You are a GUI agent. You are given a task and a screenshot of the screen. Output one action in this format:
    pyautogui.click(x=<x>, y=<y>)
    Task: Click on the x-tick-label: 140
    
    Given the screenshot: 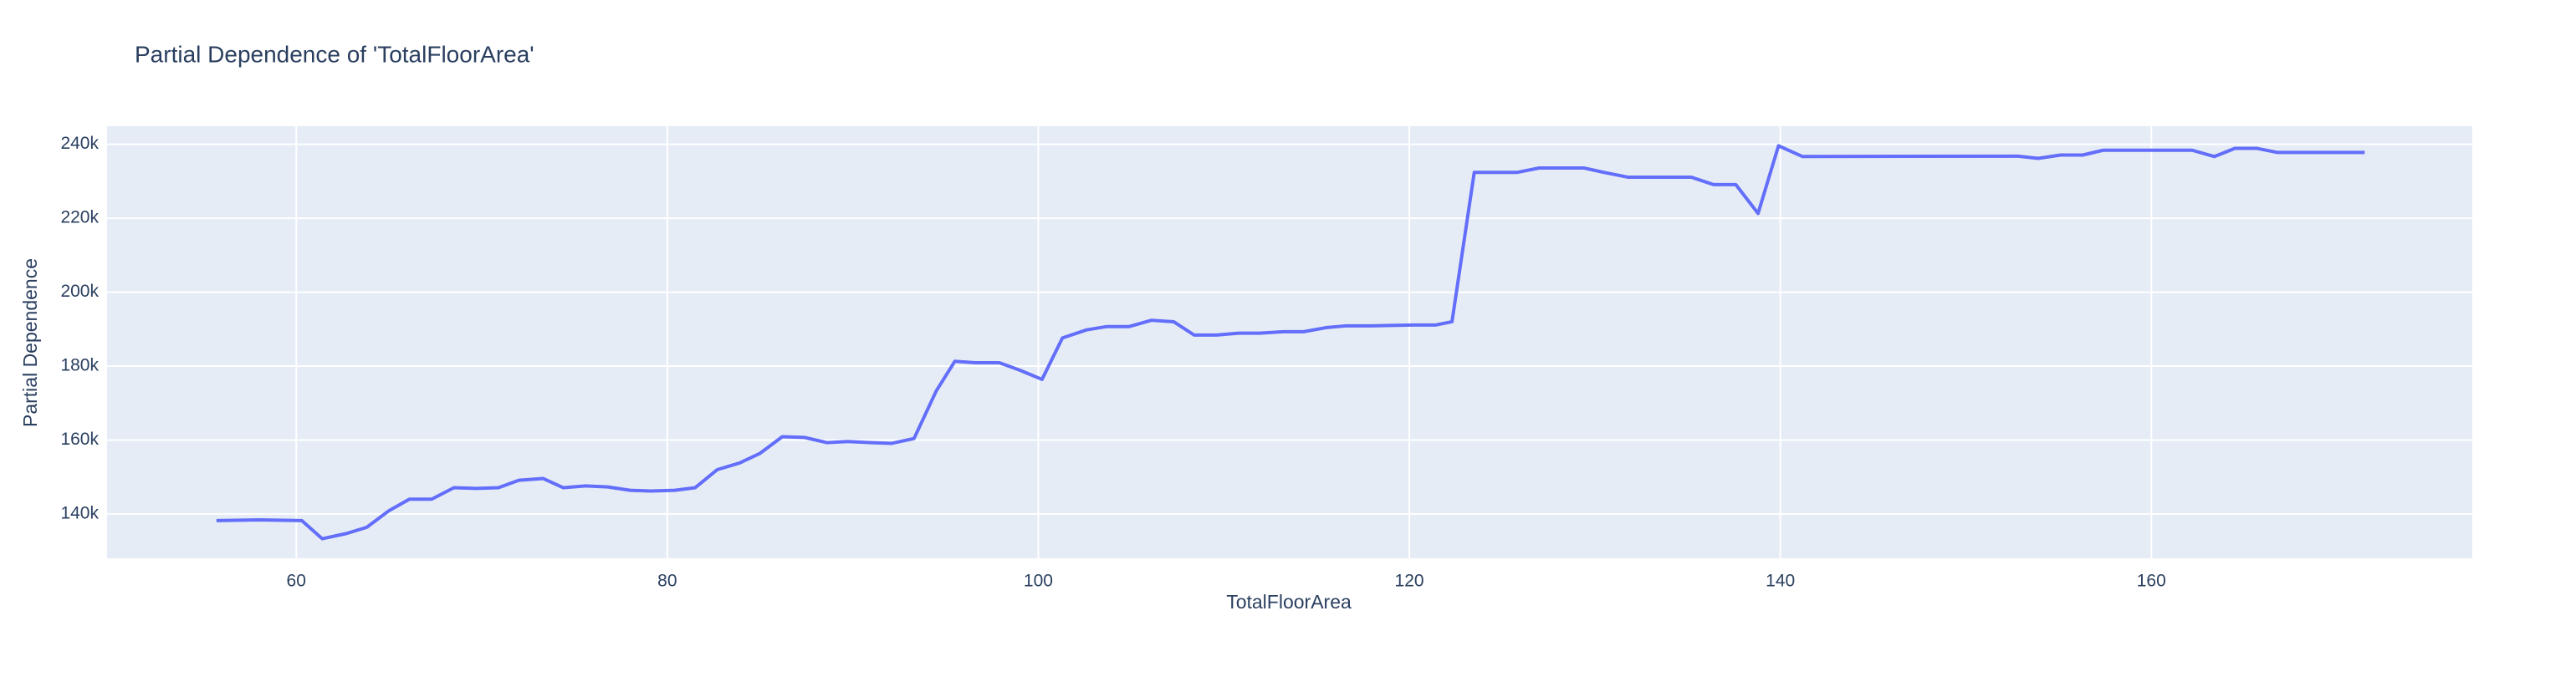 What is the action you would take?
    pyautogui.click(x=1780, y=581)
    